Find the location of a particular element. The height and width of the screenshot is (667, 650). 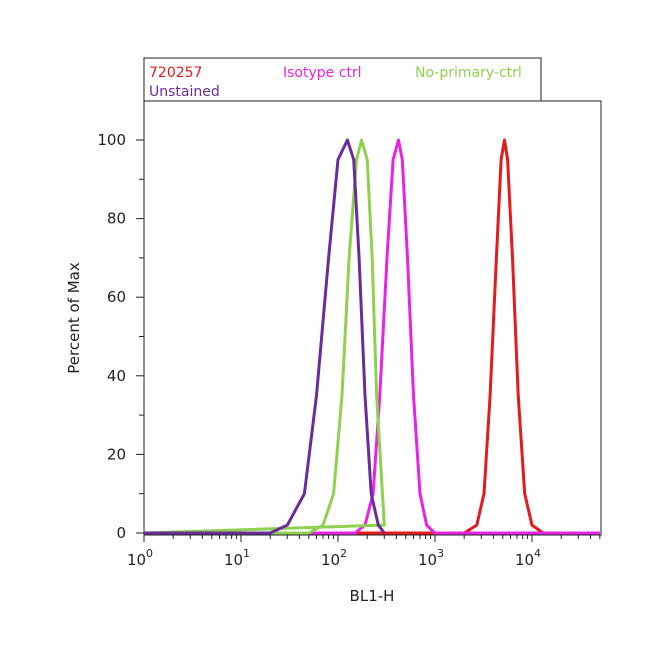

x-axis-title: BL1-H is located at coordinates (372, 596).